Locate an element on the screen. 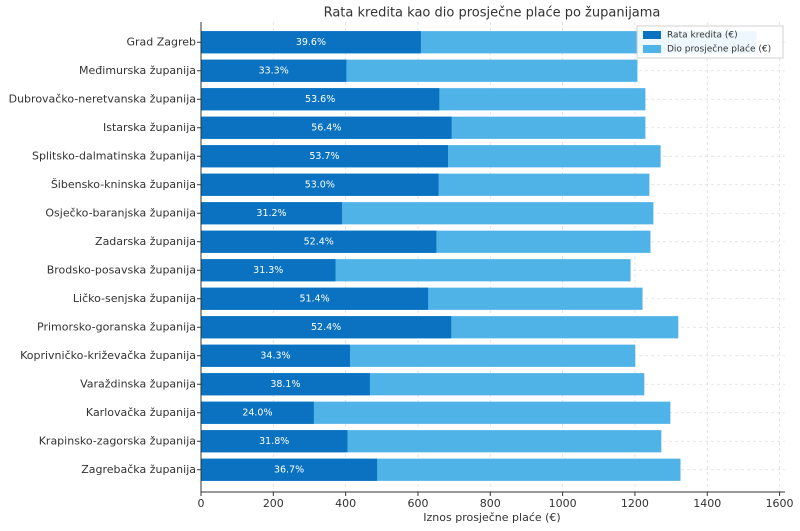 This screenshot has width=800, height=531. legend-box is located at coordinates (710, 42).